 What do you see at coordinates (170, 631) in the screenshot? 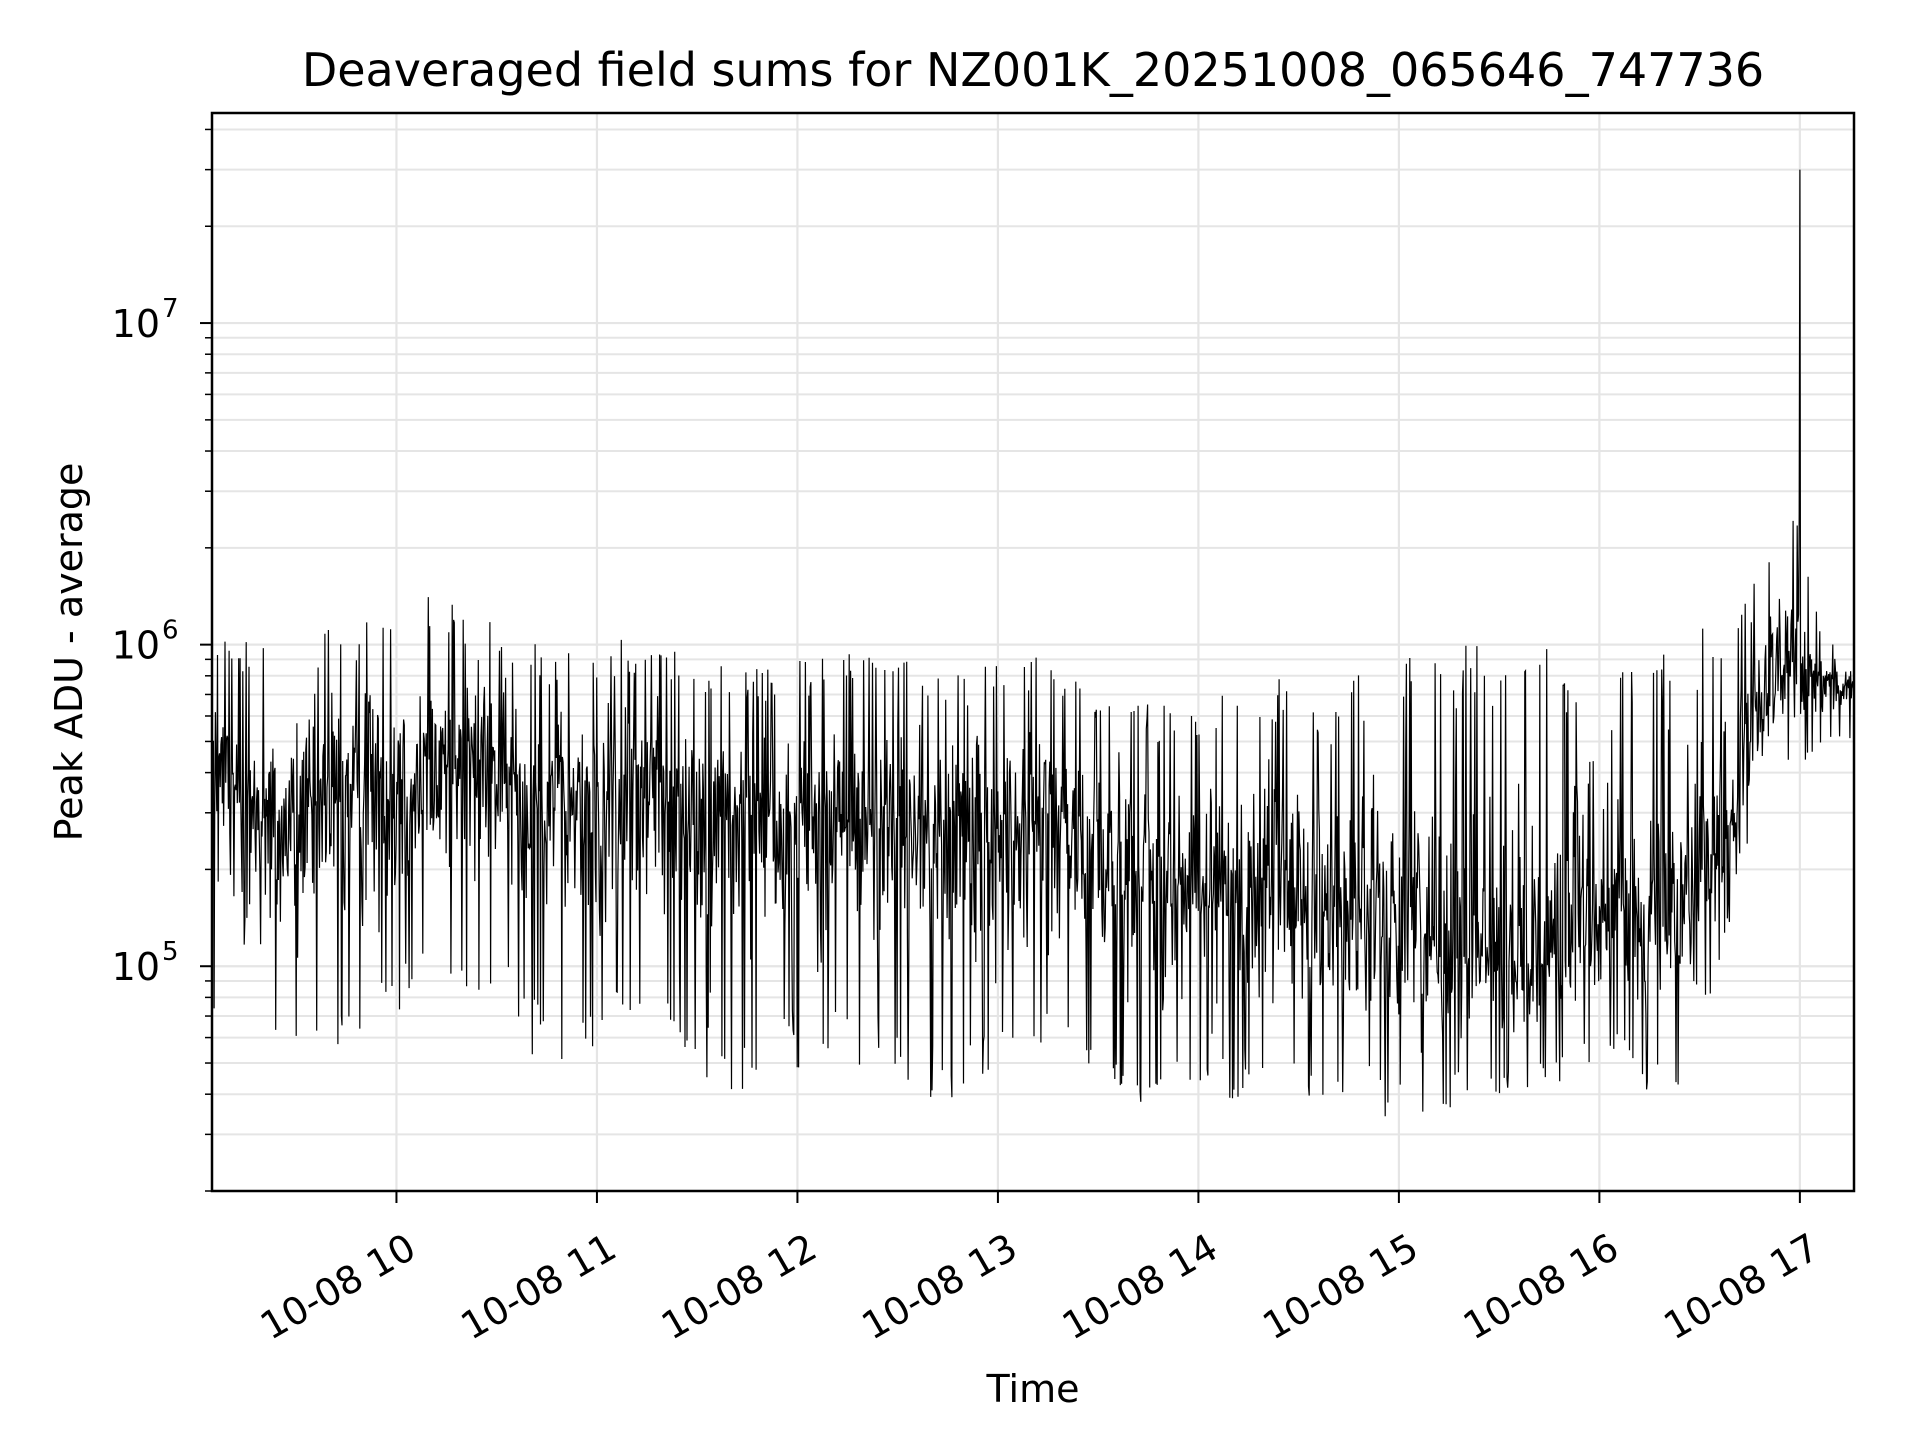
I see `y-tick-exponent: 6` at bounding box center [170, 631].